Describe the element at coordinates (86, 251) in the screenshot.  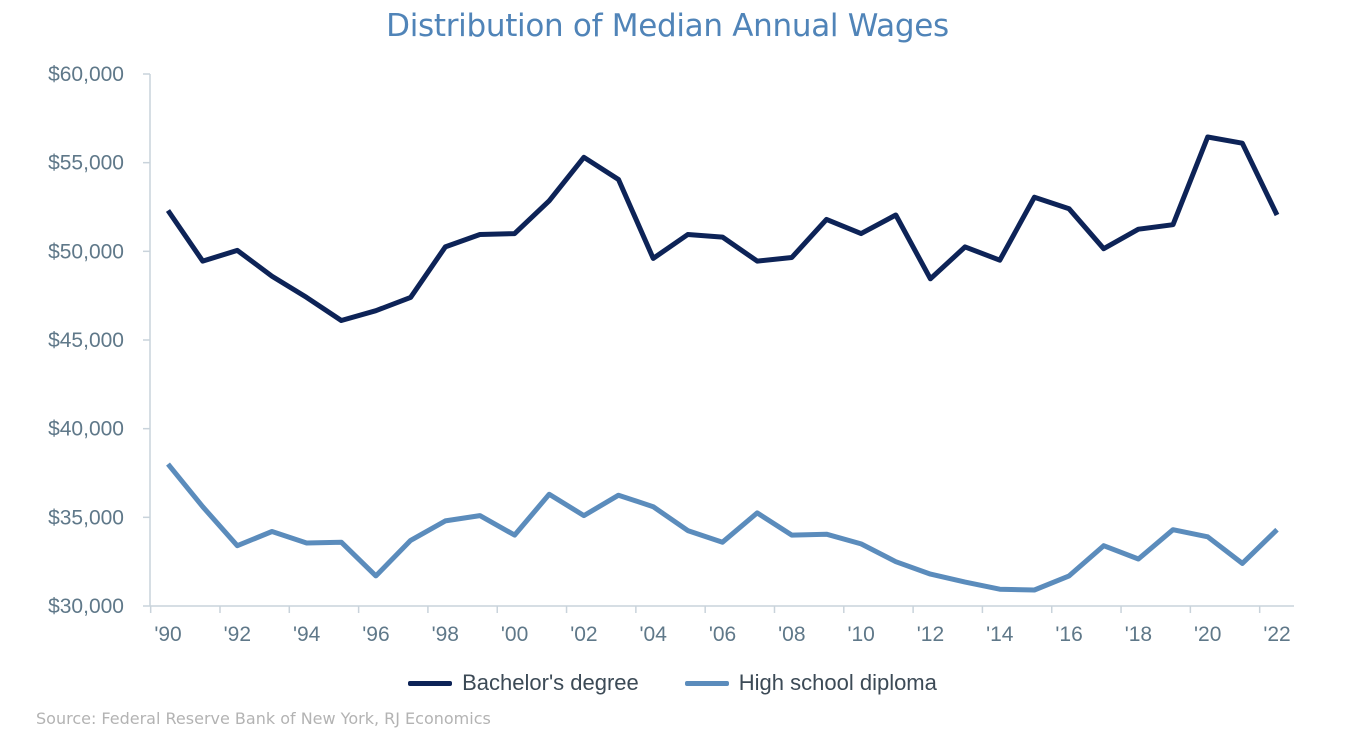
I see `y-tick-label: $50,000` at that location.